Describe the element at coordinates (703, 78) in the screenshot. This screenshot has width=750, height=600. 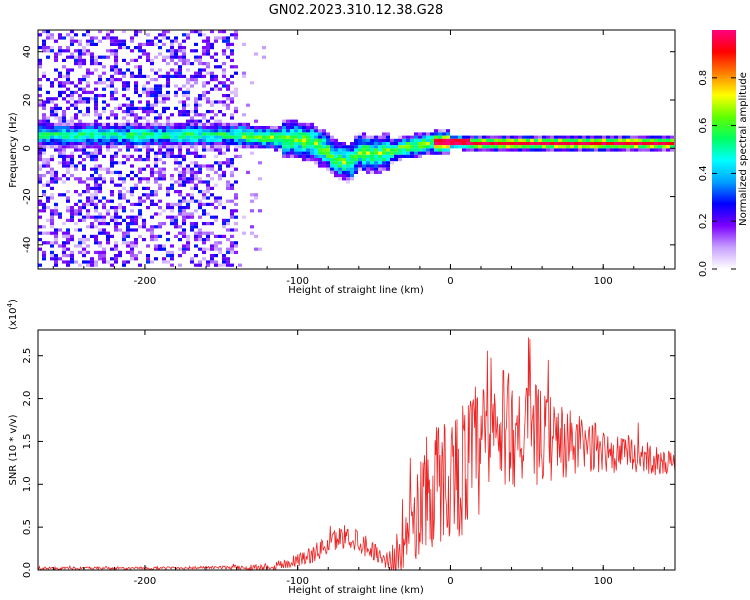
I see `colorbar-tick: 0.8` at that location.